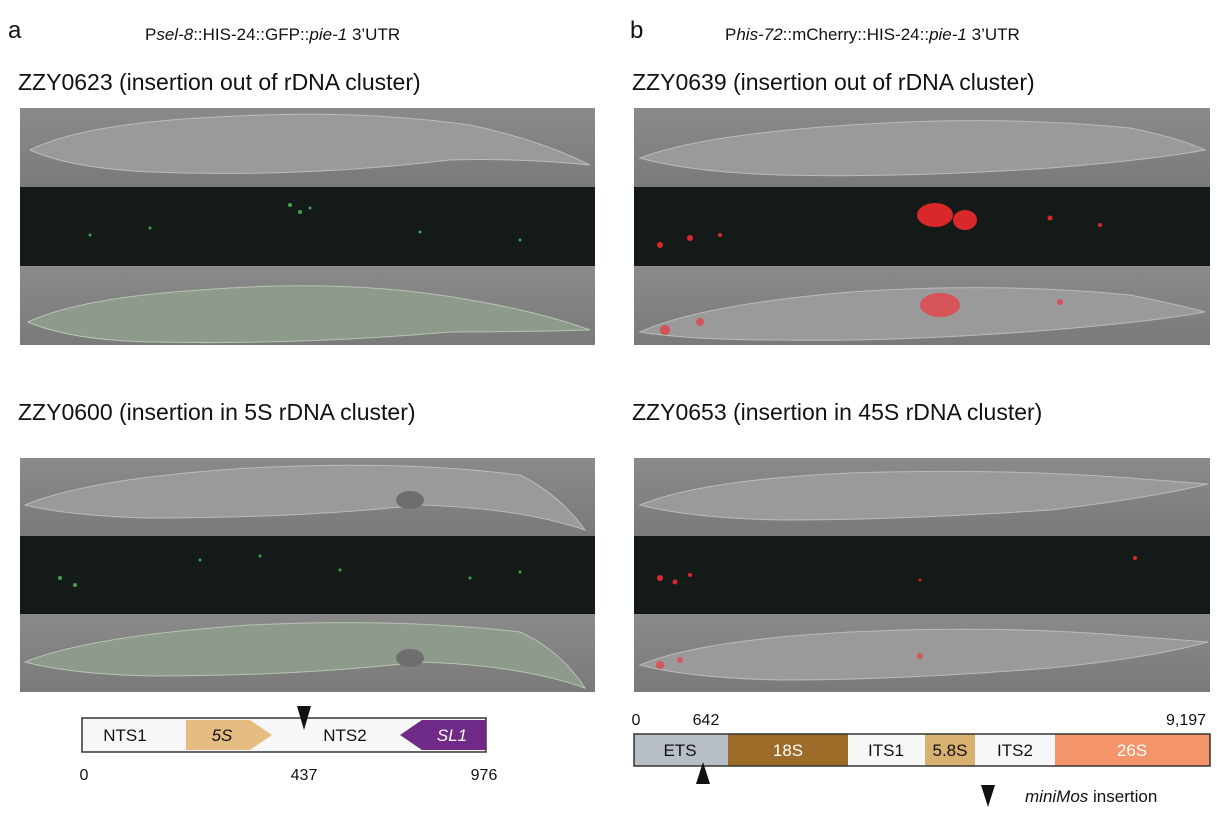  What do you see at coordinates (837, 412) in the screenshot?
I see `strain-heading: ZZY0653 (insertion in 45S rDNA cluster)` at bounding box center [837, 412].